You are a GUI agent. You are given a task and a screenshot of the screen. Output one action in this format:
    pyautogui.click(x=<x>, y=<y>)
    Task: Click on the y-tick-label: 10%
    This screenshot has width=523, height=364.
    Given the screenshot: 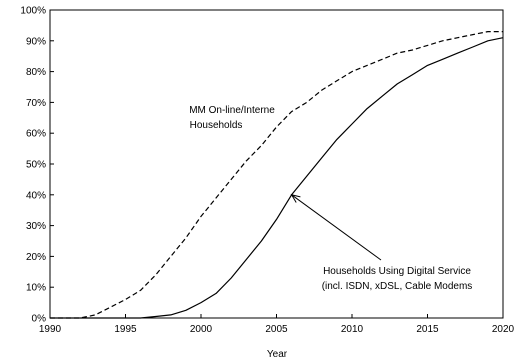 What is the action you would take?
    pyautogui.click(x=36, y=288)
    